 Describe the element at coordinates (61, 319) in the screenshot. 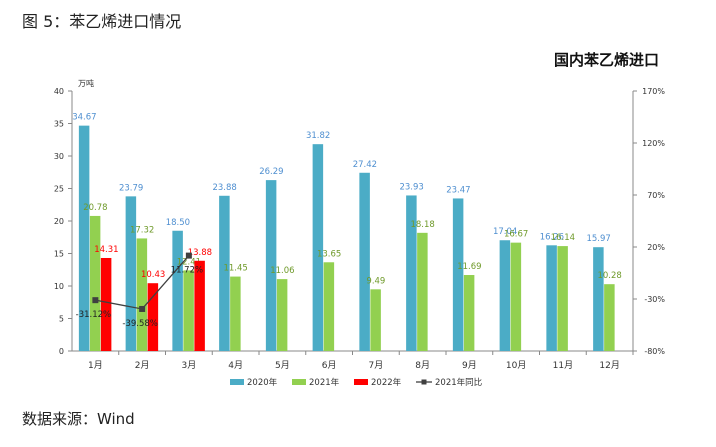

I see `y-tick-label: 5` at that location.